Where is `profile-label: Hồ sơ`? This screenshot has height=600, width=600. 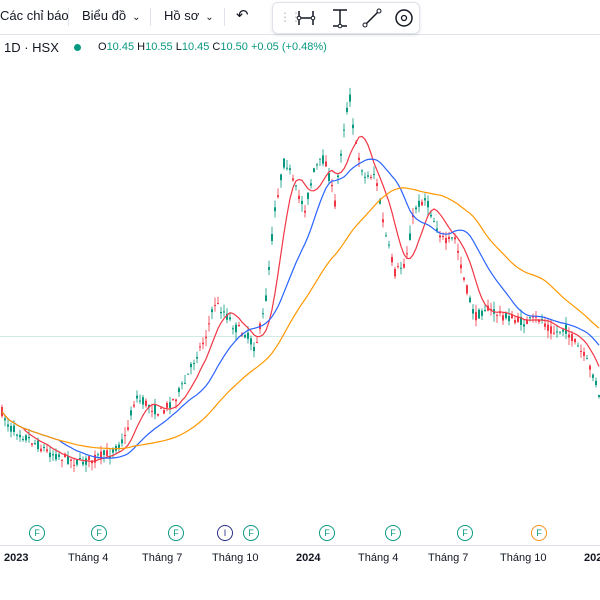
profile-label: Hồ sơ is located at coordinates (182, 15).